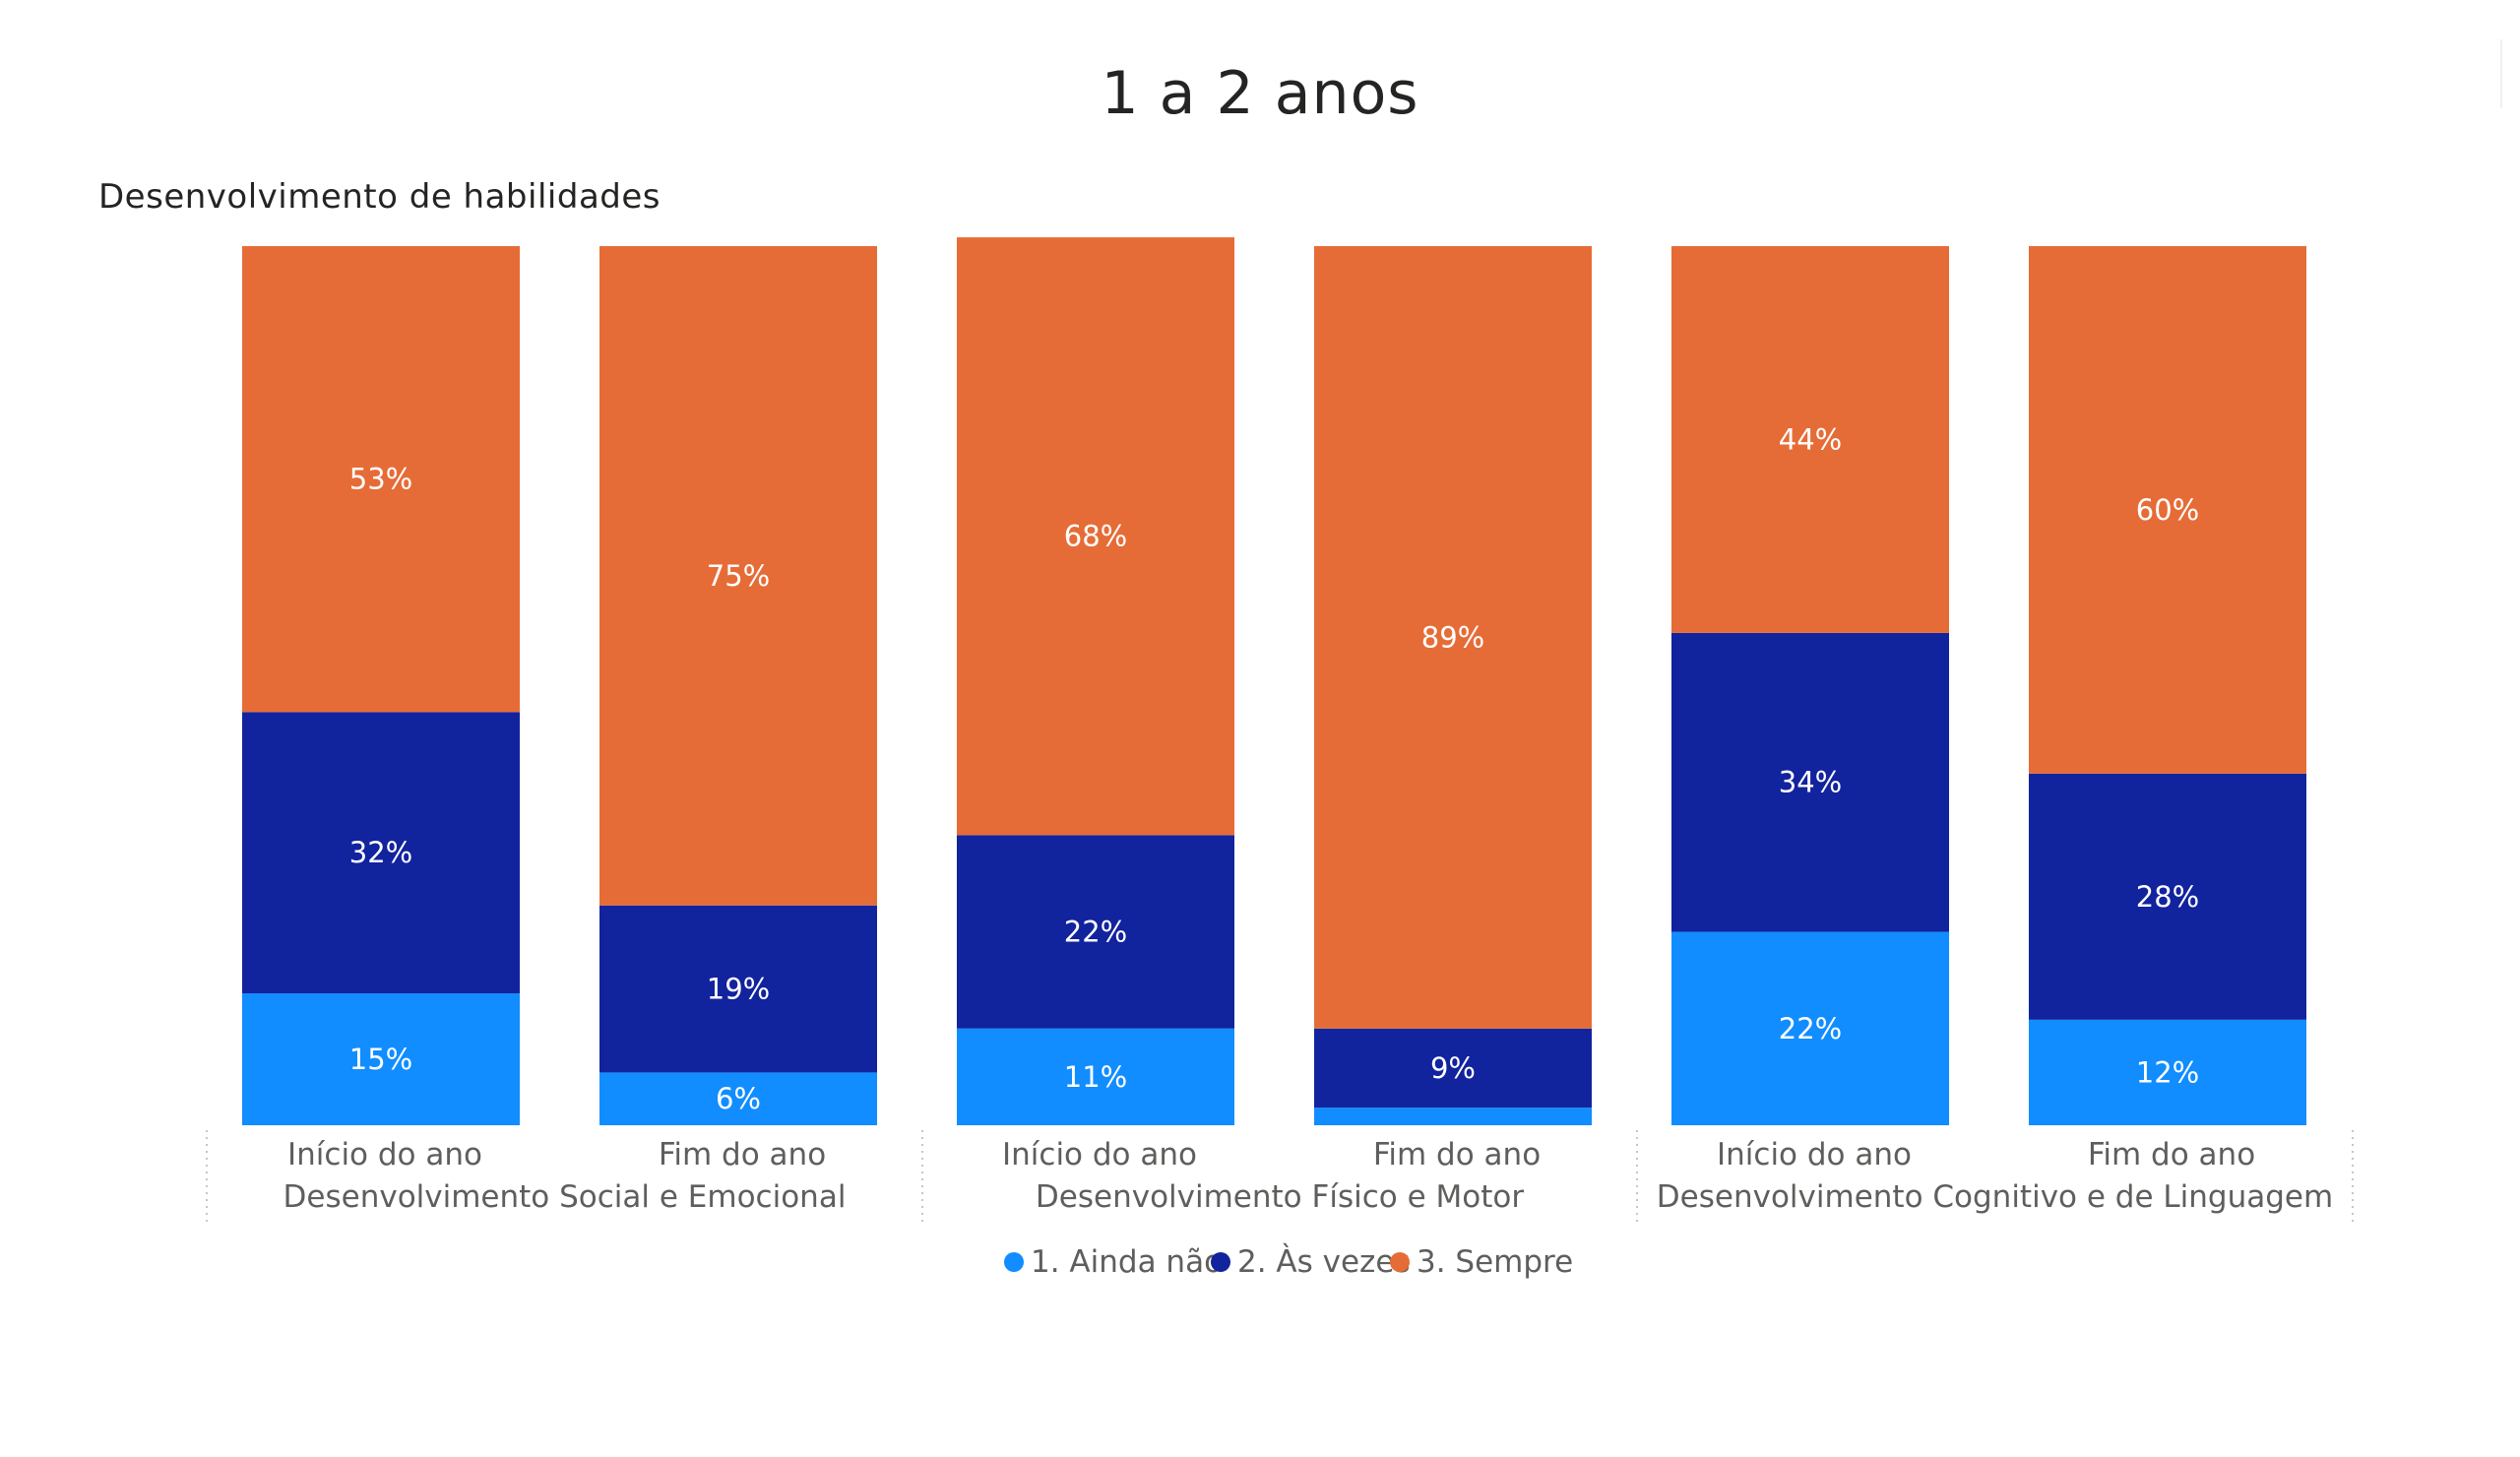 The image size is (2520, 1457). I want to click on data-label-3-6: 60%, so click(2167, 510).